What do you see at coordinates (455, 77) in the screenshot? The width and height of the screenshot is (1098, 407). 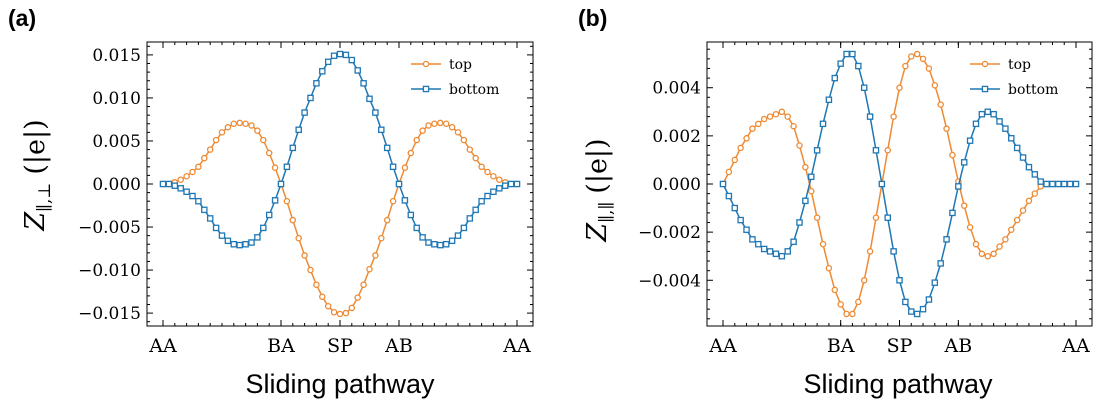 I see `panel-a-legend: top bottom` at bounding box center [455, 77].